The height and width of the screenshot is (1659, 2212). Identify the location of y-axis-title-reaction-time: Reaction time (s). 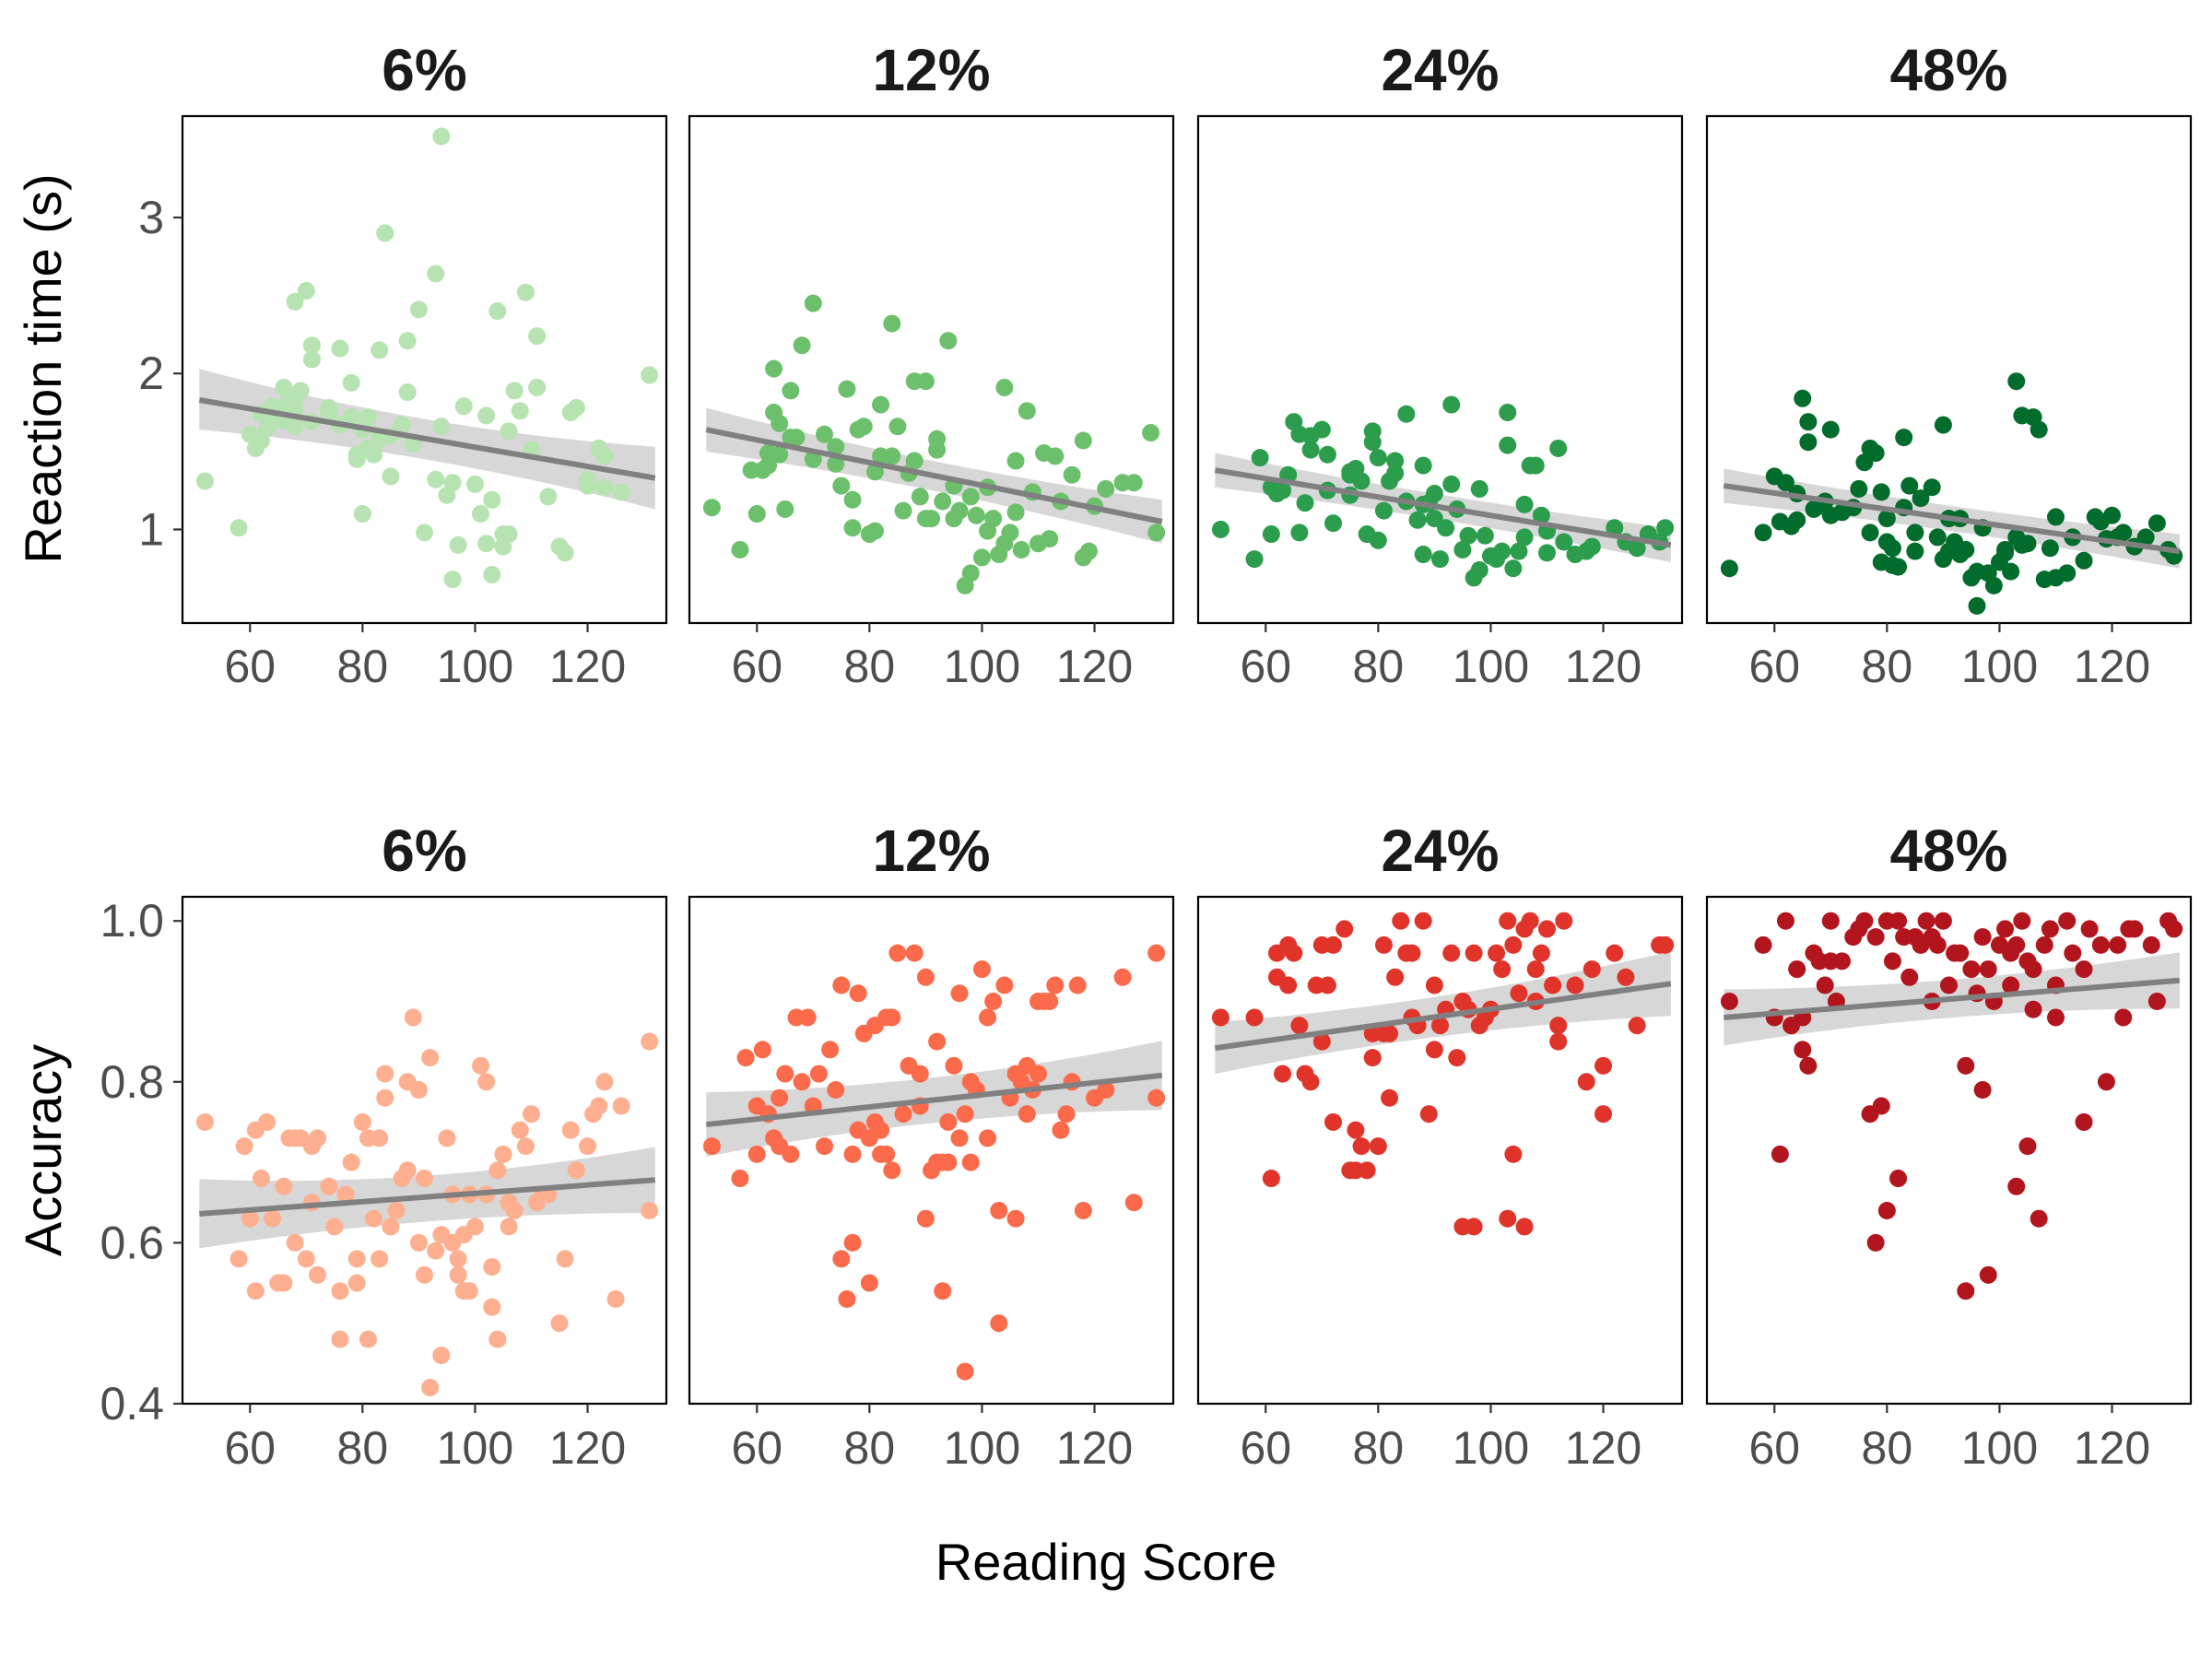
(43, 368).